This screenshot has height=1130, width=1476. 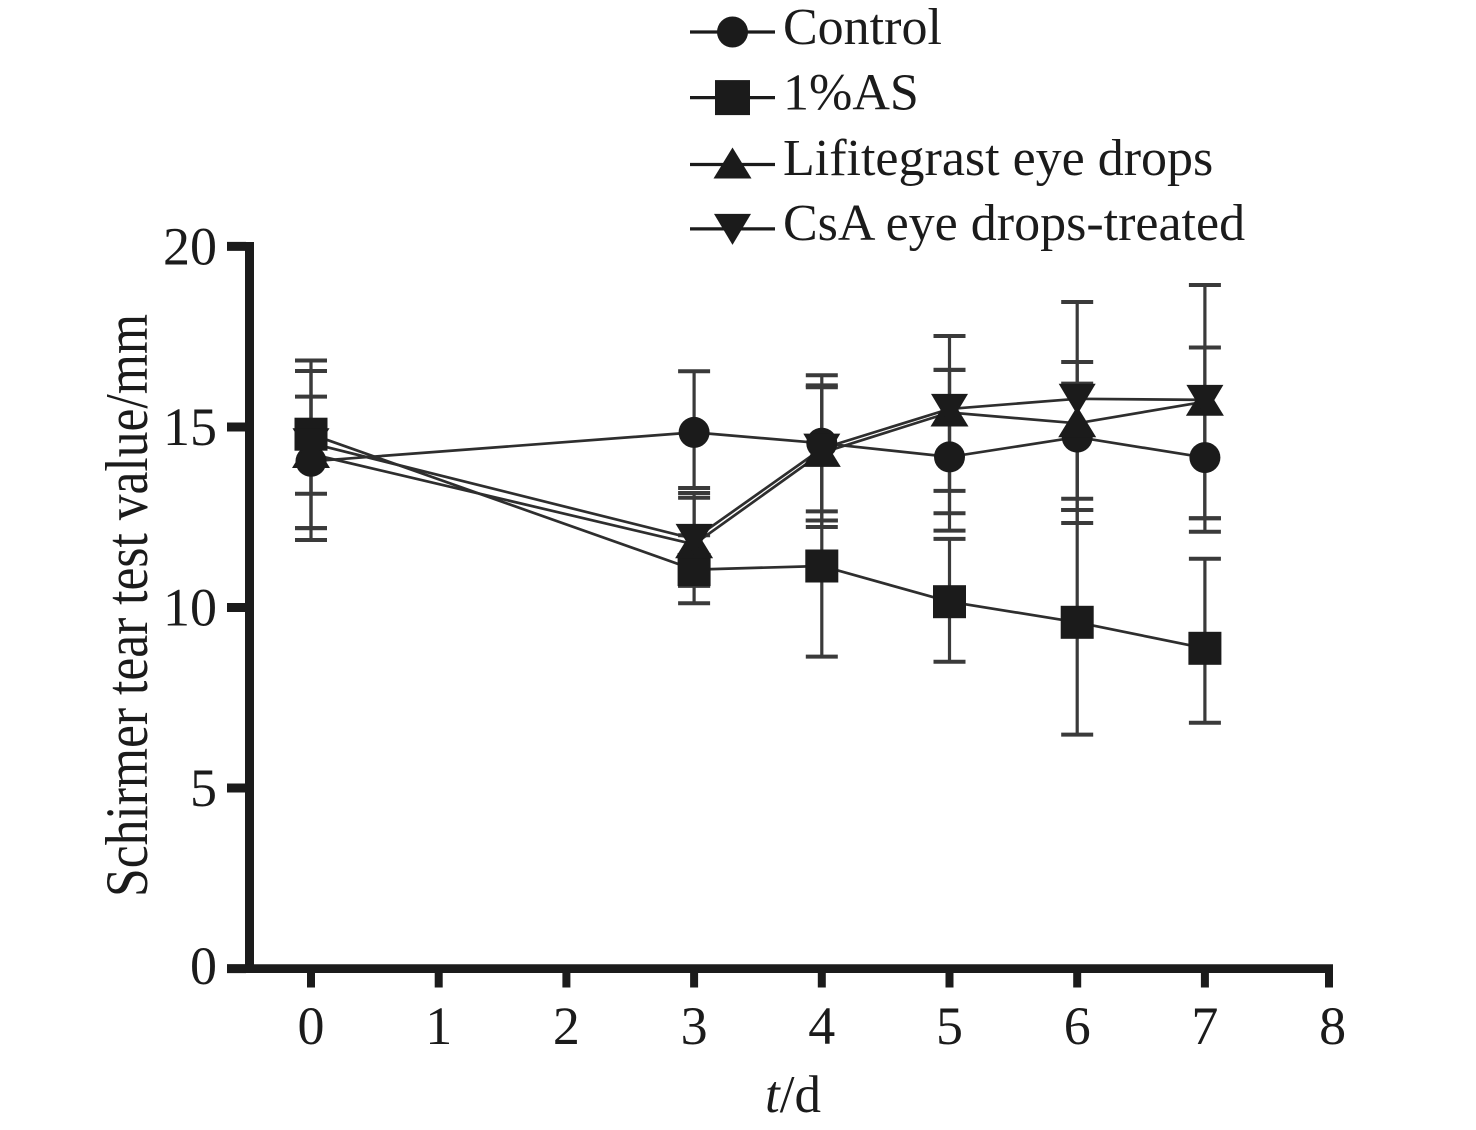 What do you see at coordinates (190, 427) in the screenshot?
I see `svg-text: 15` at bounding box center [190, 427].